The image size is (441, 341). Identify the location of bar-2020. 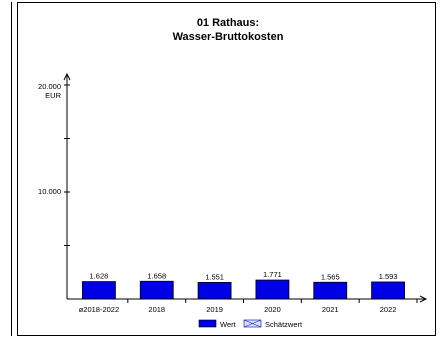
(272, 289).